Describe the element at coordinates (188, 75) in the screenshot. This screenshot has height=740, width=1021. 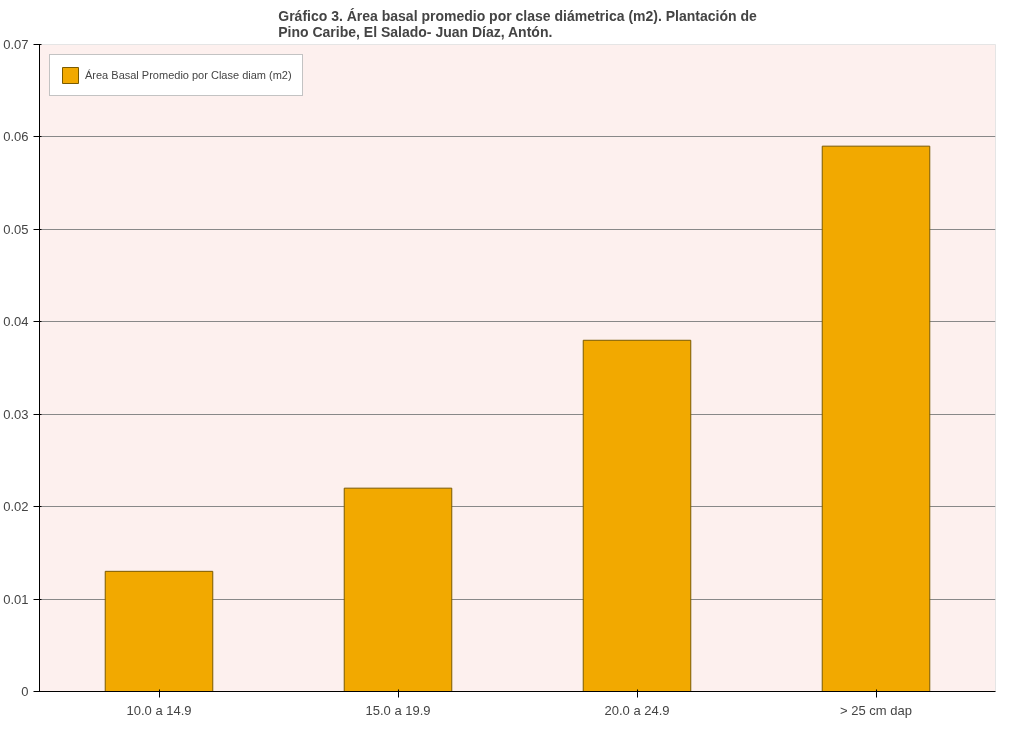
I see `legend-label: Área Basal Promedio por Clase diam (m2)` at that location.